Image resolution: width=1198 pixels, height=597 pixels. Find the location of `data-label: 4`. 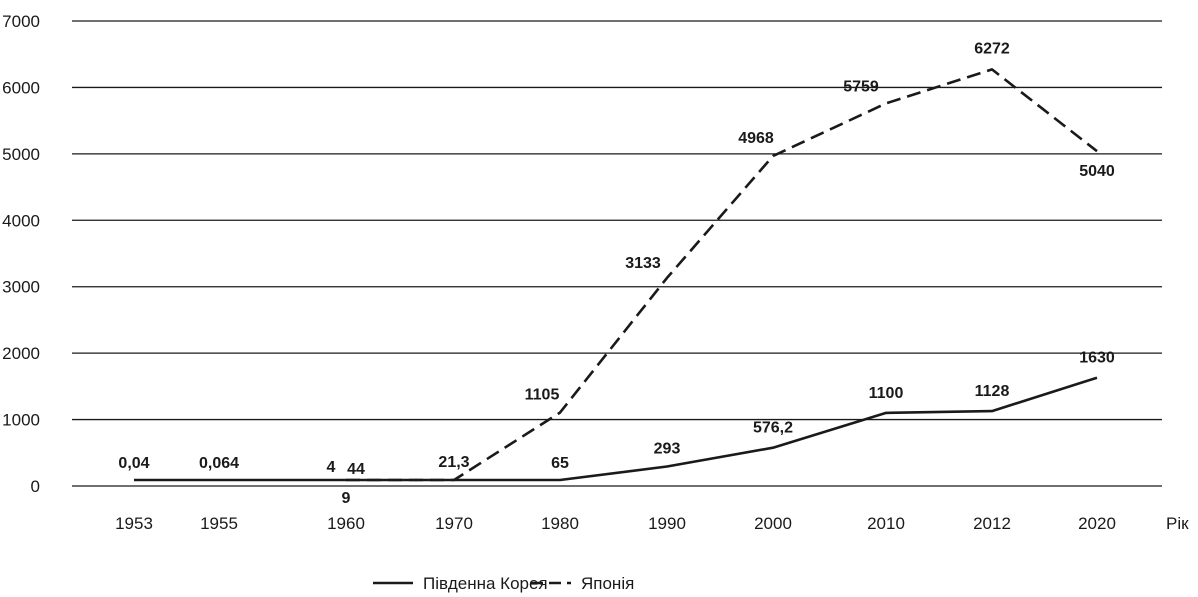

data-label: 4 is located at coordinates (331, 467).